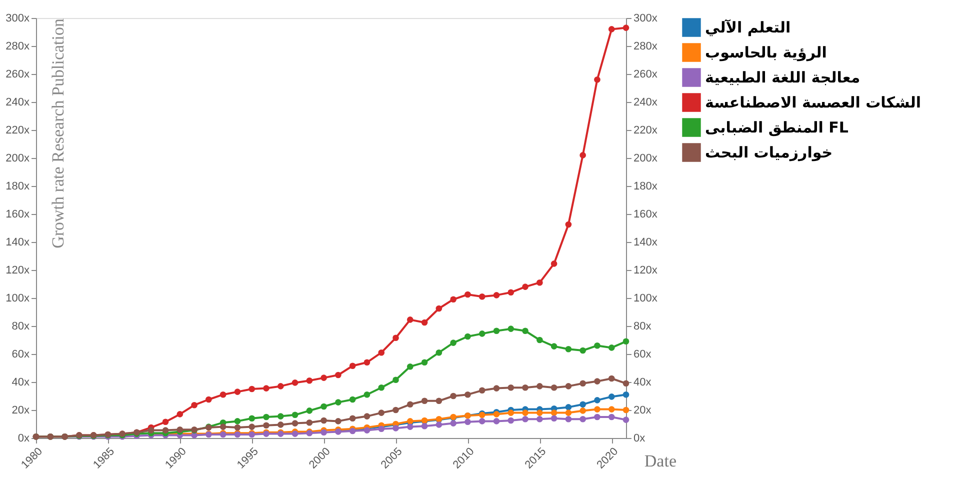 This screenshot has height=479, width=957. What do you see at coordinates (18, 130) in the screenshot?
I see `y-tick-label: 220x` at bounding box center [18, 130].